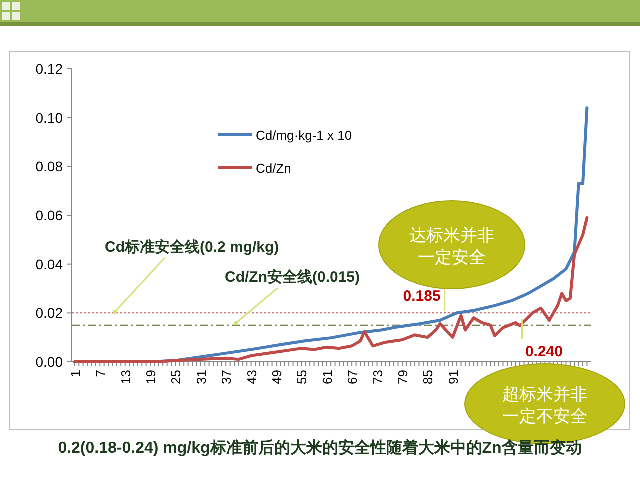  What do you see at coordinates (452, 246) in the screenshot?
I see `annotation: 达标米并非一定安全` at bounding box center [452, 246].